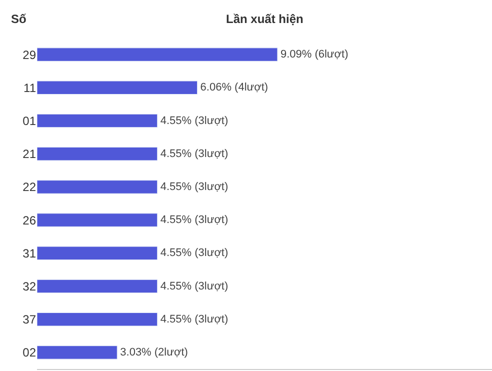 The image size is (492, 371). I want to click on data-label: 9.09% (6lượt), so click(314, 54).